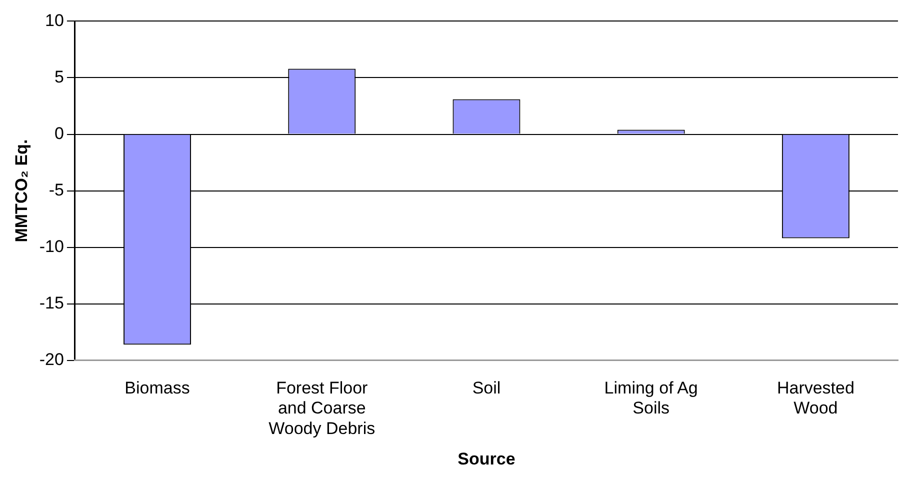  Describe the element at coordinates (651, 398) in the screenshot. I see `x-tick-label: Liming of Ag Soils` at that location.